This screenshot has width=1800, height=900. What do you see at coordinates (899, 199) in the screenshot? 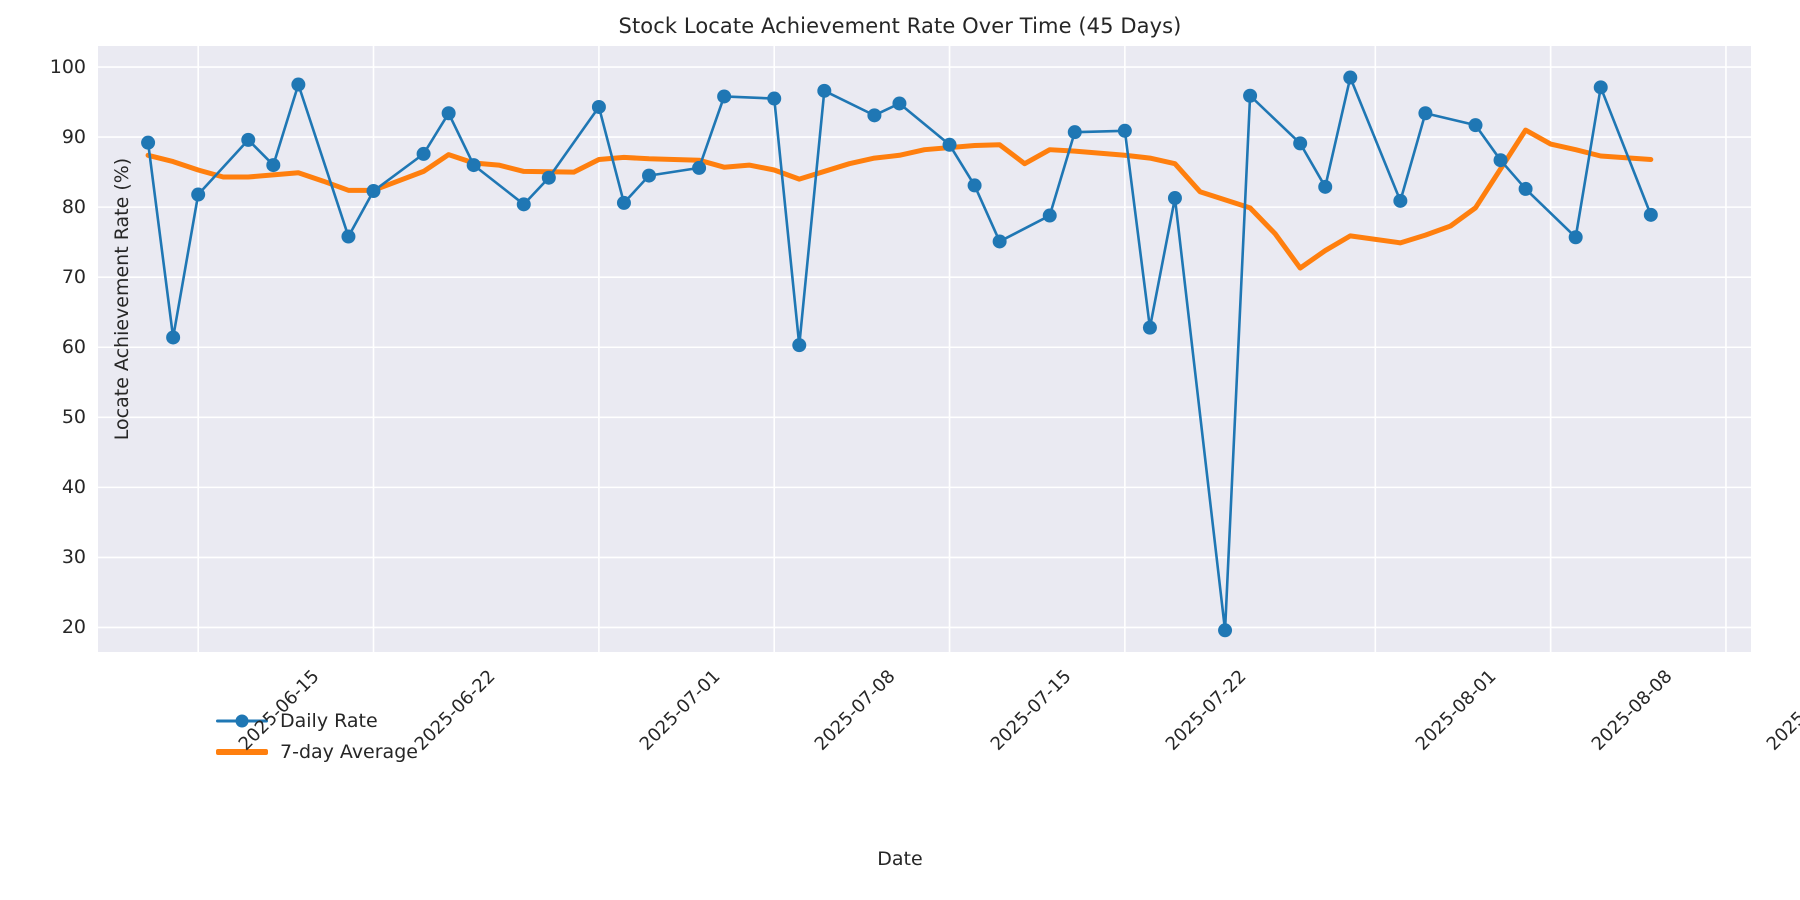
I see `series-line-7-day-average` at bounding box center [899, 199].